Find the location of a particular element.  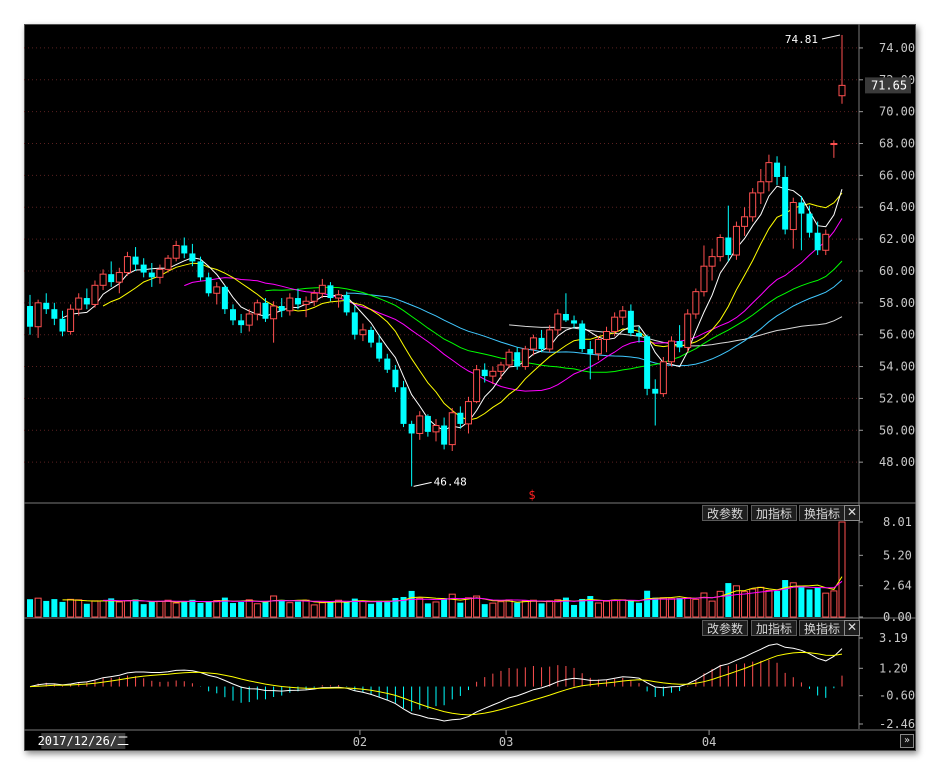

vol-tick-label: 8.01 is located at coordinates (897, 522).